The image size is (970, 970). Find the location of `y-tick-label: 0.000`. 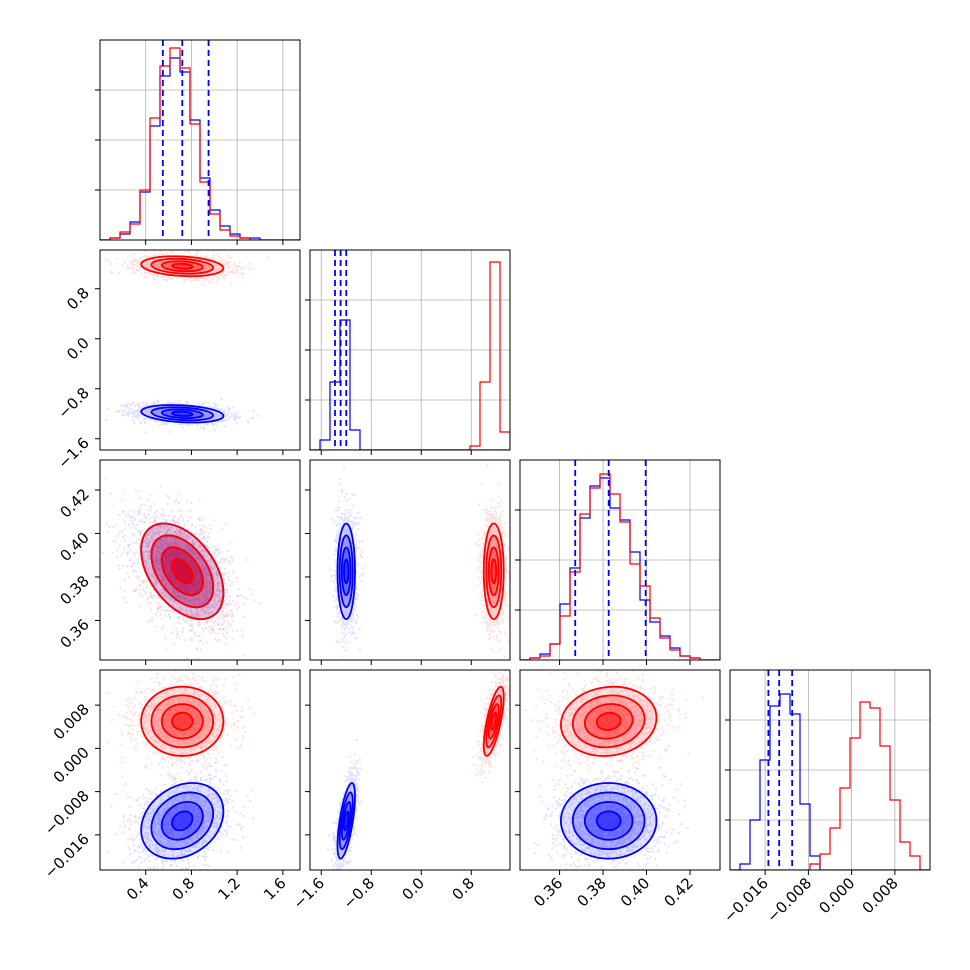

y-tick-label: 0.000 is located at coordinates (71, 764).